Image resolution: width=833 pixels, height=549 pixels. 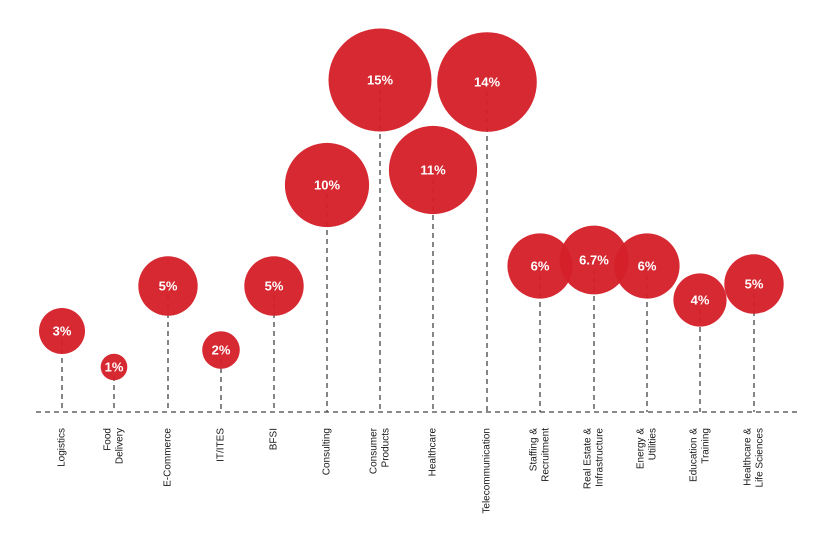 I want to click on category-label: Telecommunication, so click(x=487, y=471).